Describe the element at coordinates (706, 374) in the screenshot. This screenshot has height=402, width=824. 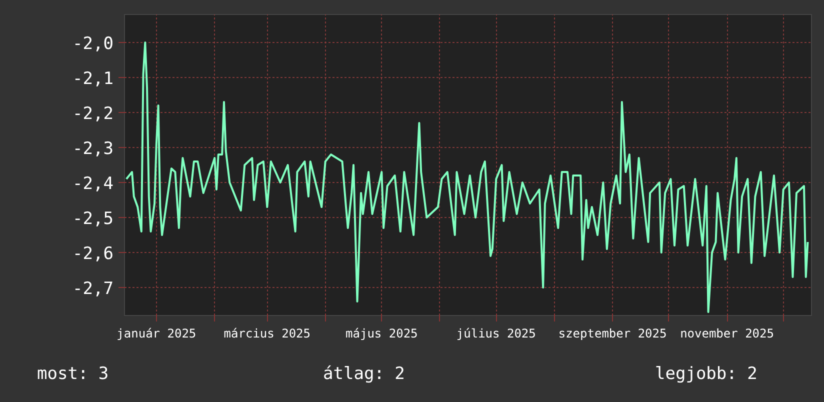
I see `text: legjobb: 2` at that location.